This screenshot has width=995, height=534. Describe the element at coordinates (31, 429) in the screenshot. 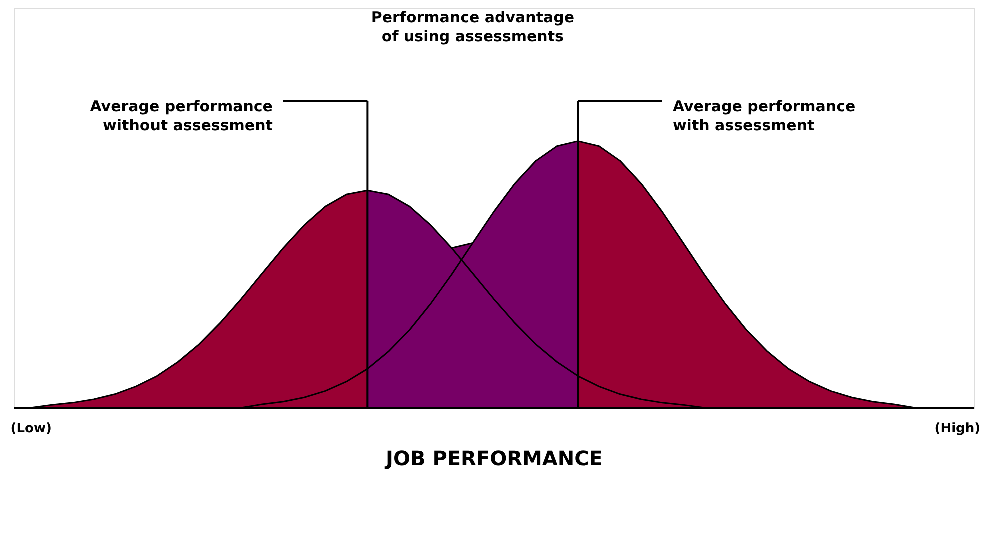

I see `x-tick-label: (Low)` at that location.